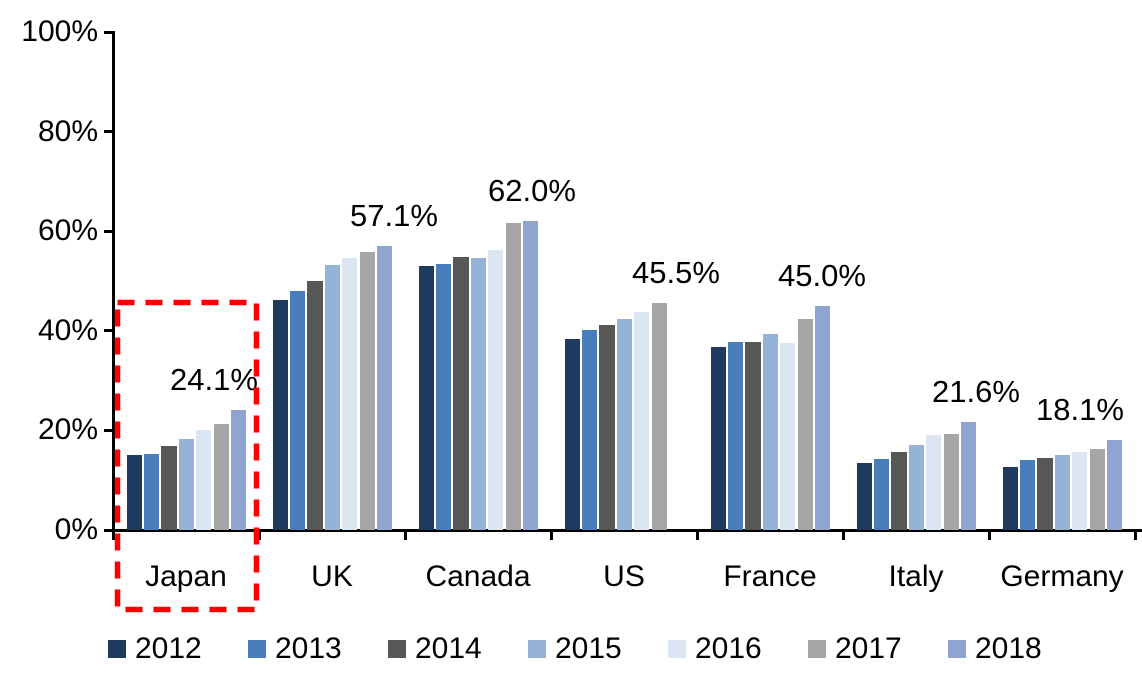  Describe the element at coordinates (113, 281) in the screenshot. I see `y-axis-line` at that location.